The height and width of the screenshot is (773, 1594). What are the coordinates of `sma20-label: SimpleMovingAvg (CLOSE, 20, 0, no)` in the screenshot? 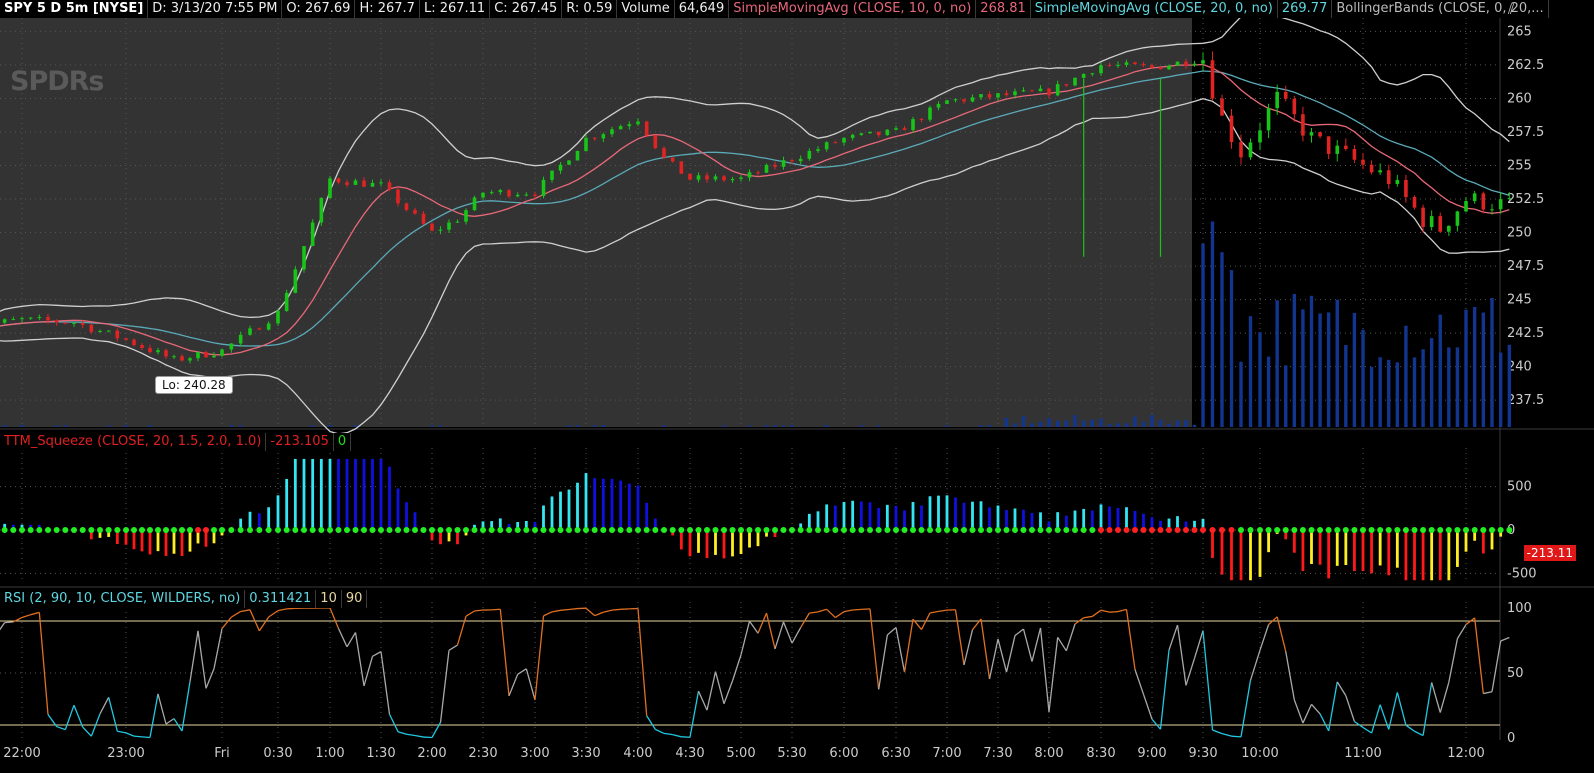 It's located at (1154, 9).